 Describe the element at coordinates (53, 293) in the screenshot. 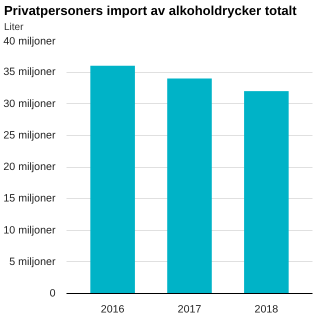

I see `y-tick-label: 0` at that location.